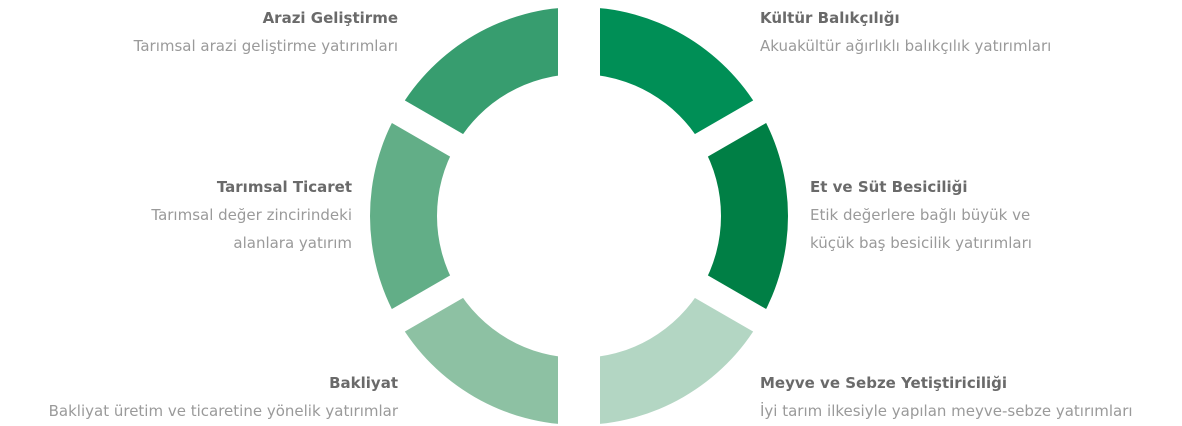  I want to click on node-description: alanlara yatırım, so click(292, 243).